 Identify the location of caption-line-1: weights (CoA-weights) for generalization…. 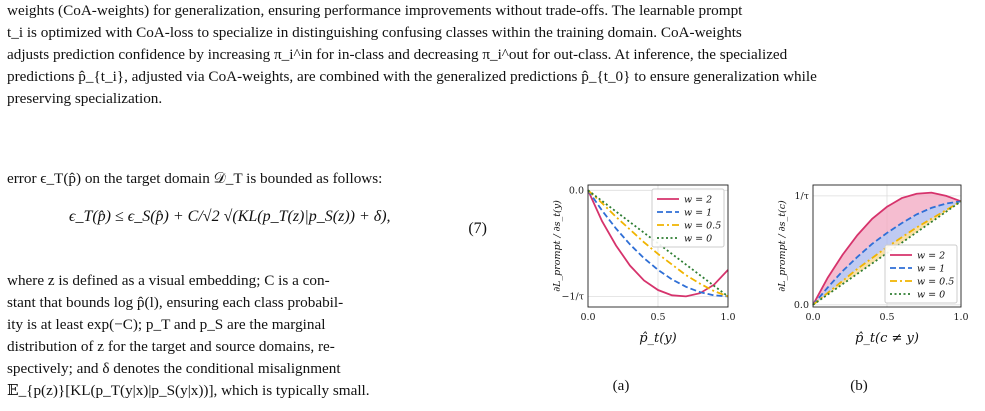
(375, 10).